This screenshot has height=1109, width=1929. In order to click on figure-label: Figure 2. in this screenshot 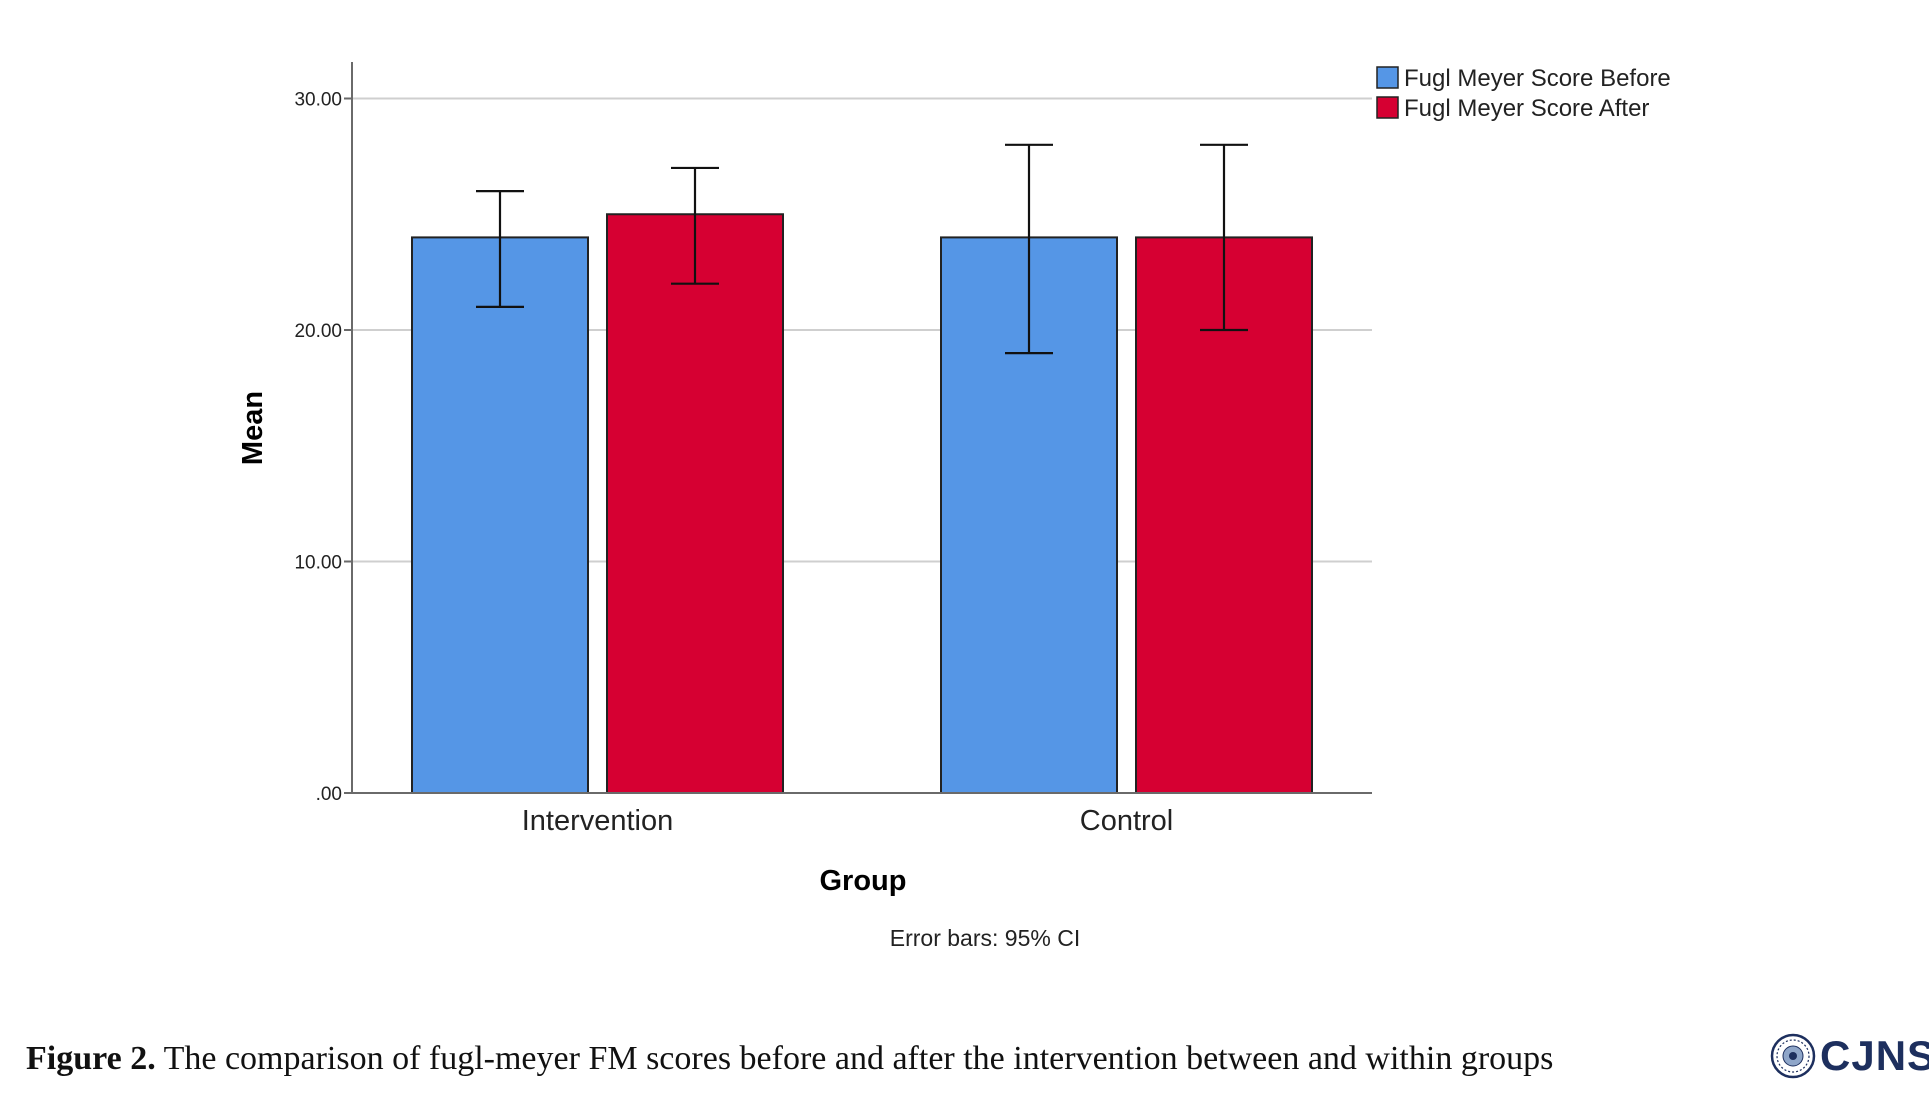, I will do `click(91, 1058)`.